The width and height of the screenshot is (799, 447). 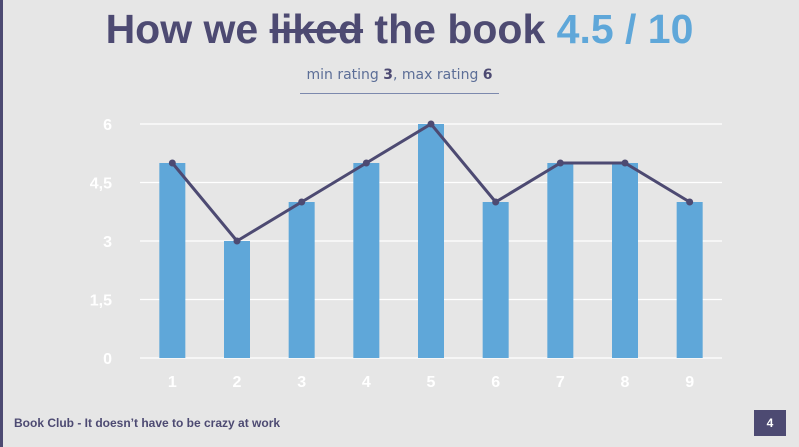 What do you see at coordinates (388, 75) in the screenshot?
I see `subtitle-min-value: 3` at bounding box center [388, 75].